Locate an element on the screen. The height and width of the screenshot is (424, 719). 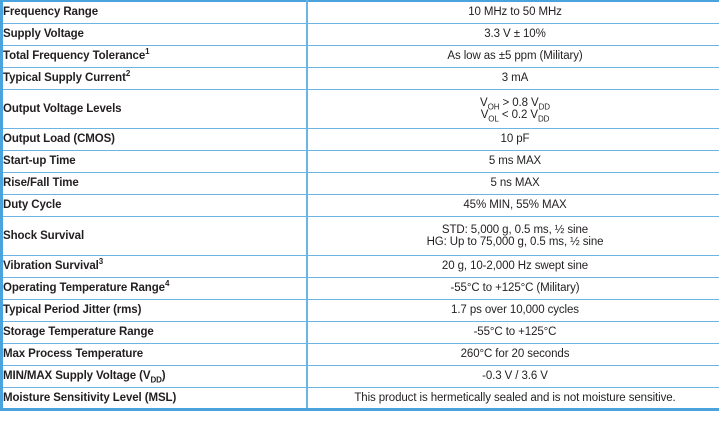
parameter-label: Shock Survival is located at coordinates (44, 235).